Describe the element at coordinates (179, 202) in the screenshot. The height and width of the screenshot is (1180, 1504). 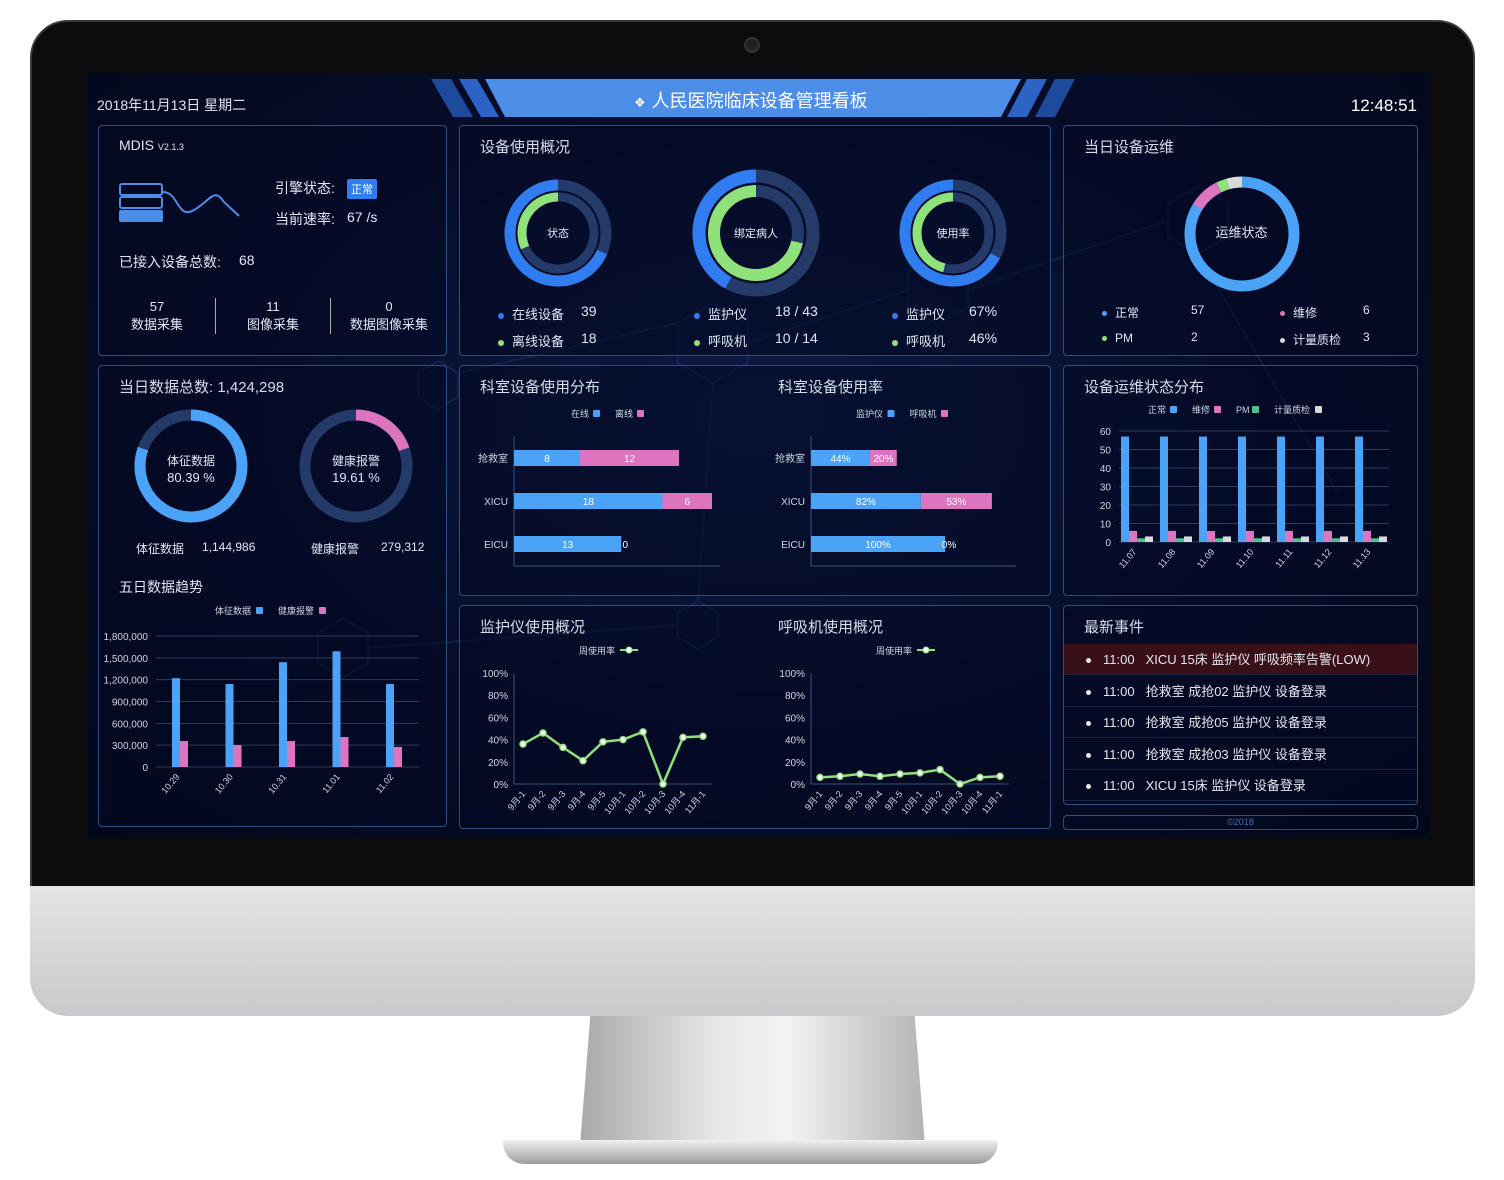
I see `server-icon` at that location.